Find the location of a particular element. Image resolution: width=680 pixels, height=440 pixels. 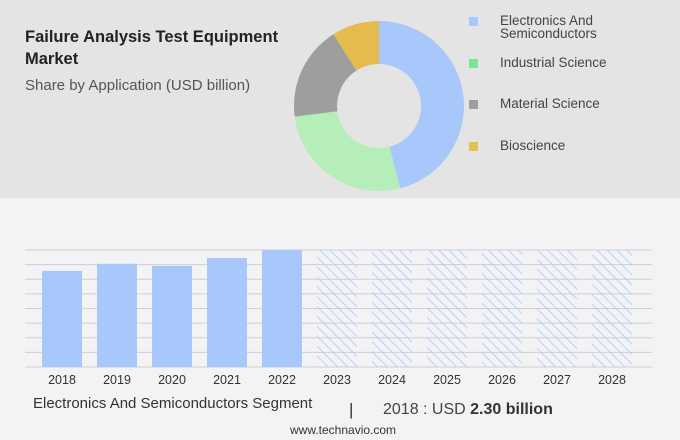

segment-value: 2018 : USD 2.30 billion is located at coordinates (468, 410).